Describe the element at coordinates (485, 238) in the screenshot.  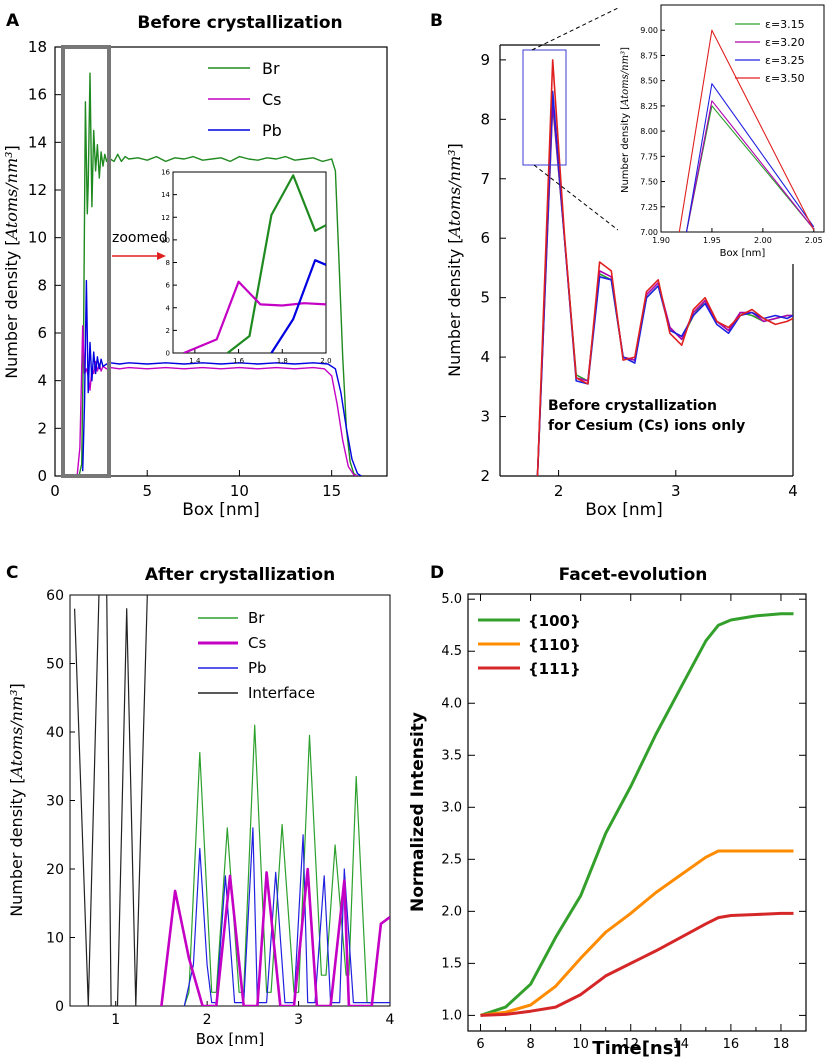
I see `panel-b-ytick-label: 6` at that location.